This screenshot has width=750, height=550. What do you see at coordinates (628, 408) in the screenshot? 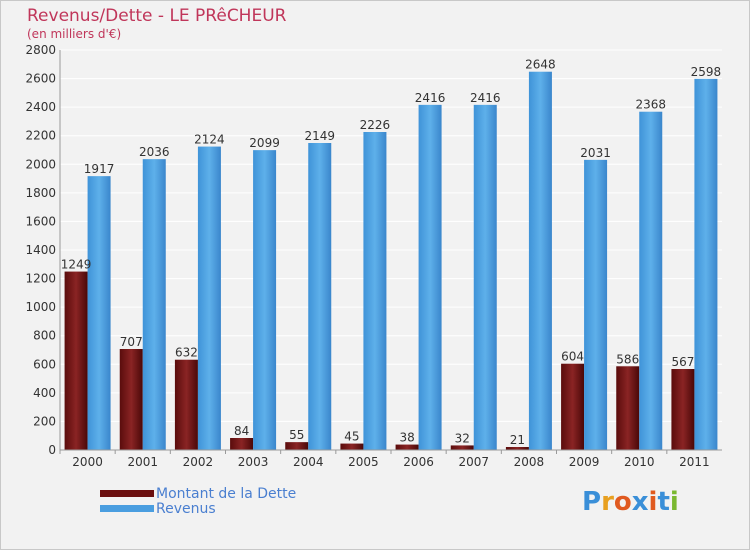
I see `bar-debt-2010` at bounding box center [628, 408].